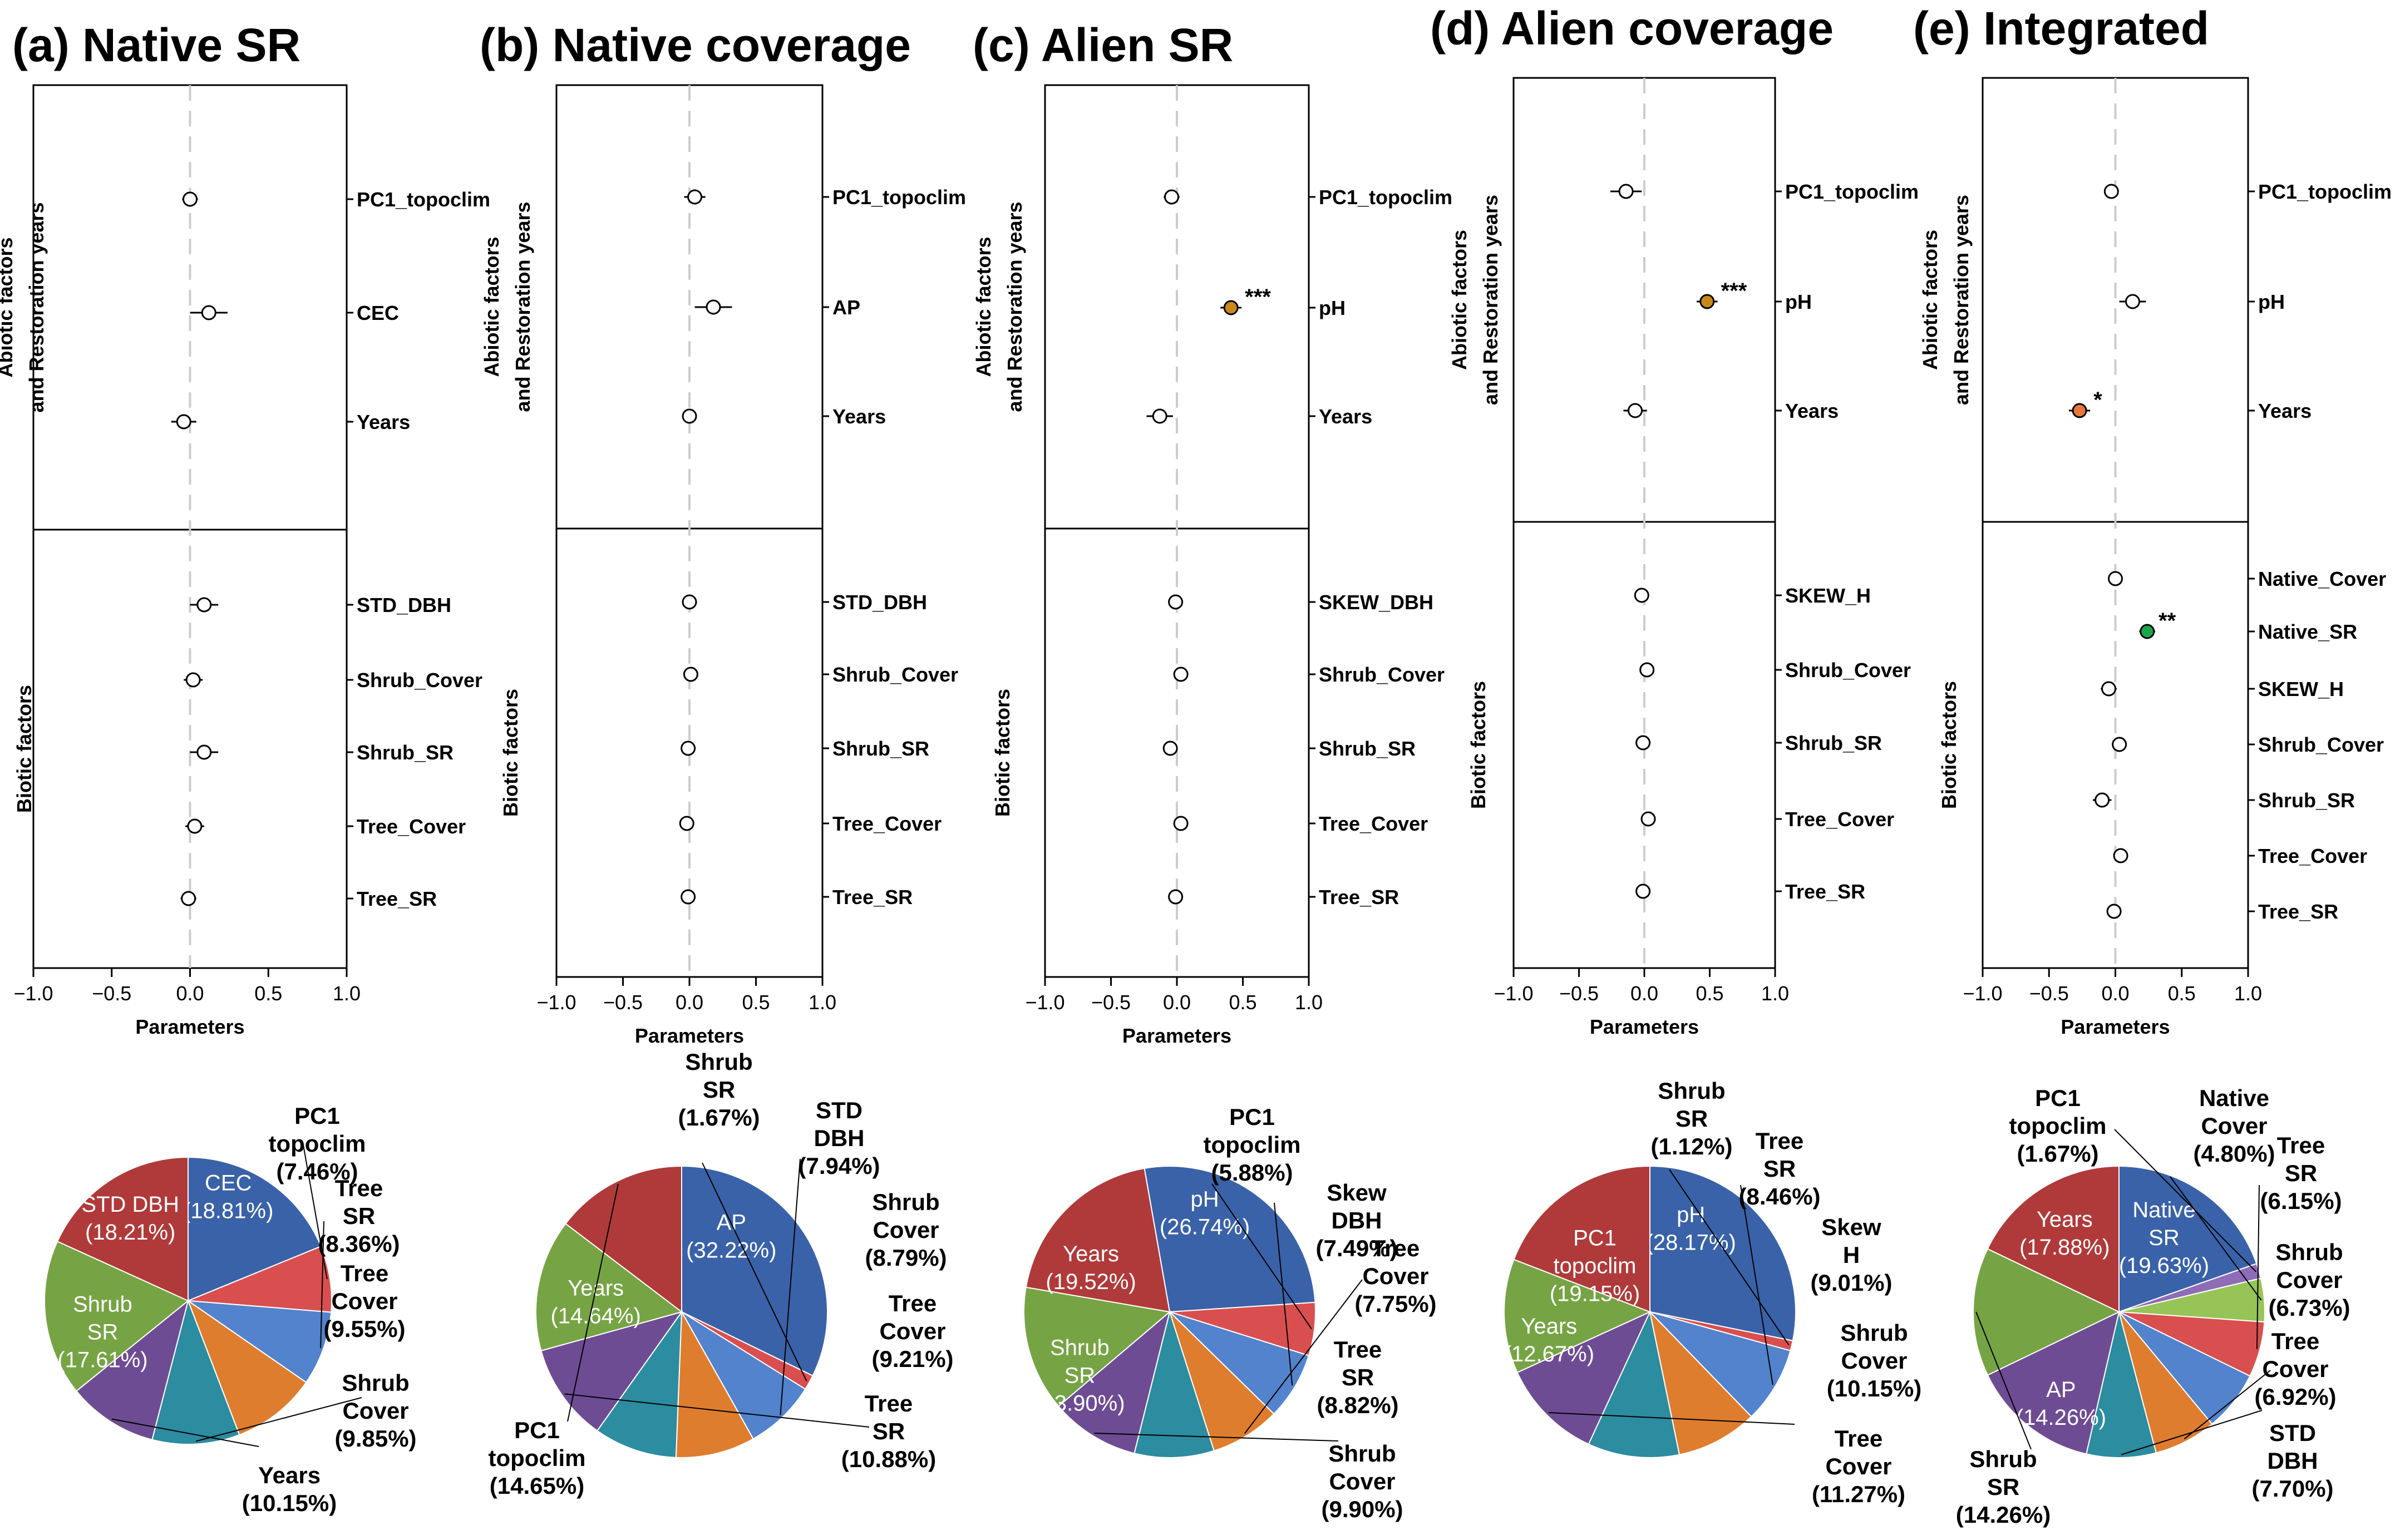 This screenshot has width=2400, height=1540. What do you see at coordinates (1395, 1304) in the screenshot?
I see `slice-label-line: (7.75%)` at bounding box center [1395, 1304].